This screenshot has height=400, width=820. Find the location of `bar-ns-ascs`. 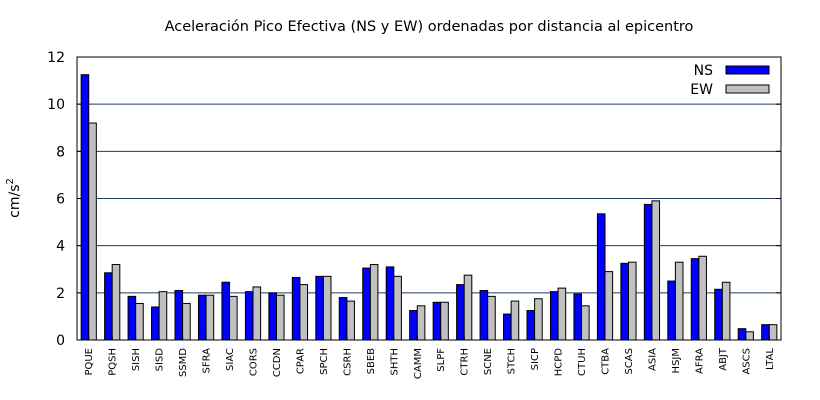

bar-ns-ascs is located at coordinates (742, 334).